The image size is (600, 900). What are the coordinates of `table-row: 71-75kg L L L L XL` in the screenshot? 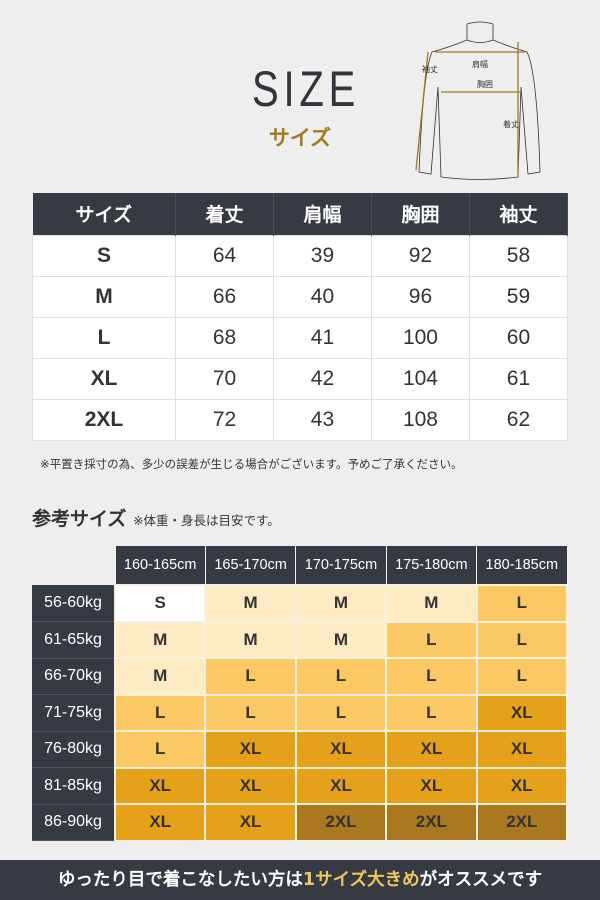 It's located at (300, 712).